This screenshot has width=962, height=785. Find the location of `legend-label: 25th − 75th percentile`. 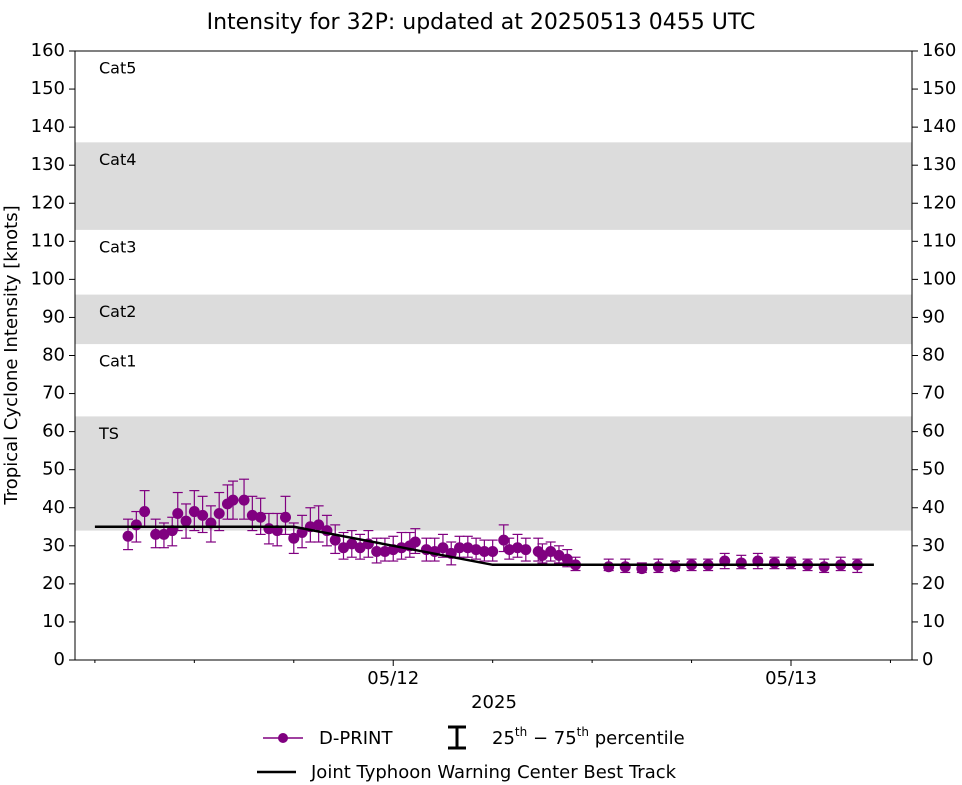

legend-label: 25th − 75th percentile is located at coordinates (588, 737).